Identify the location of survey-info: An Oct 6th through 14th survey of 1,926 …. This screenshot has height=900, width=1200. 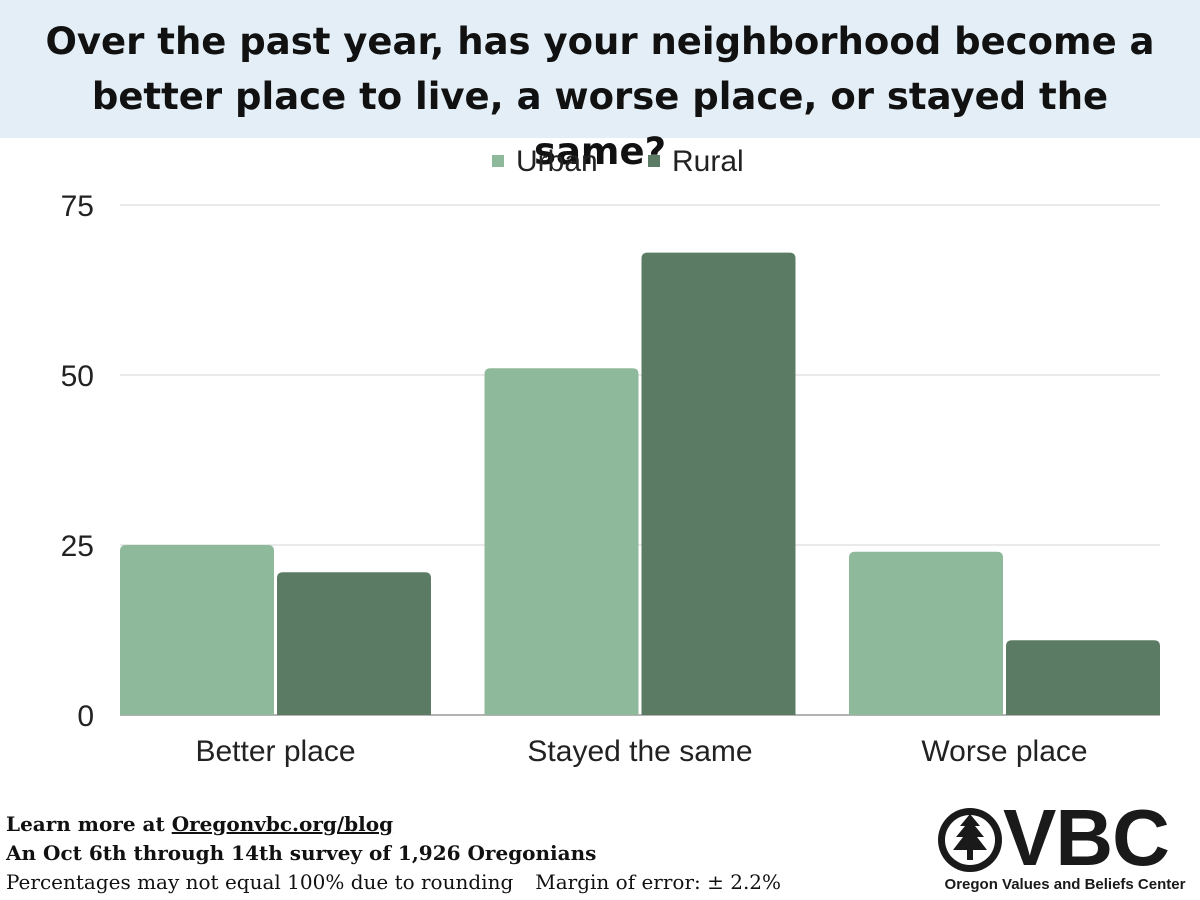
(301, 853).